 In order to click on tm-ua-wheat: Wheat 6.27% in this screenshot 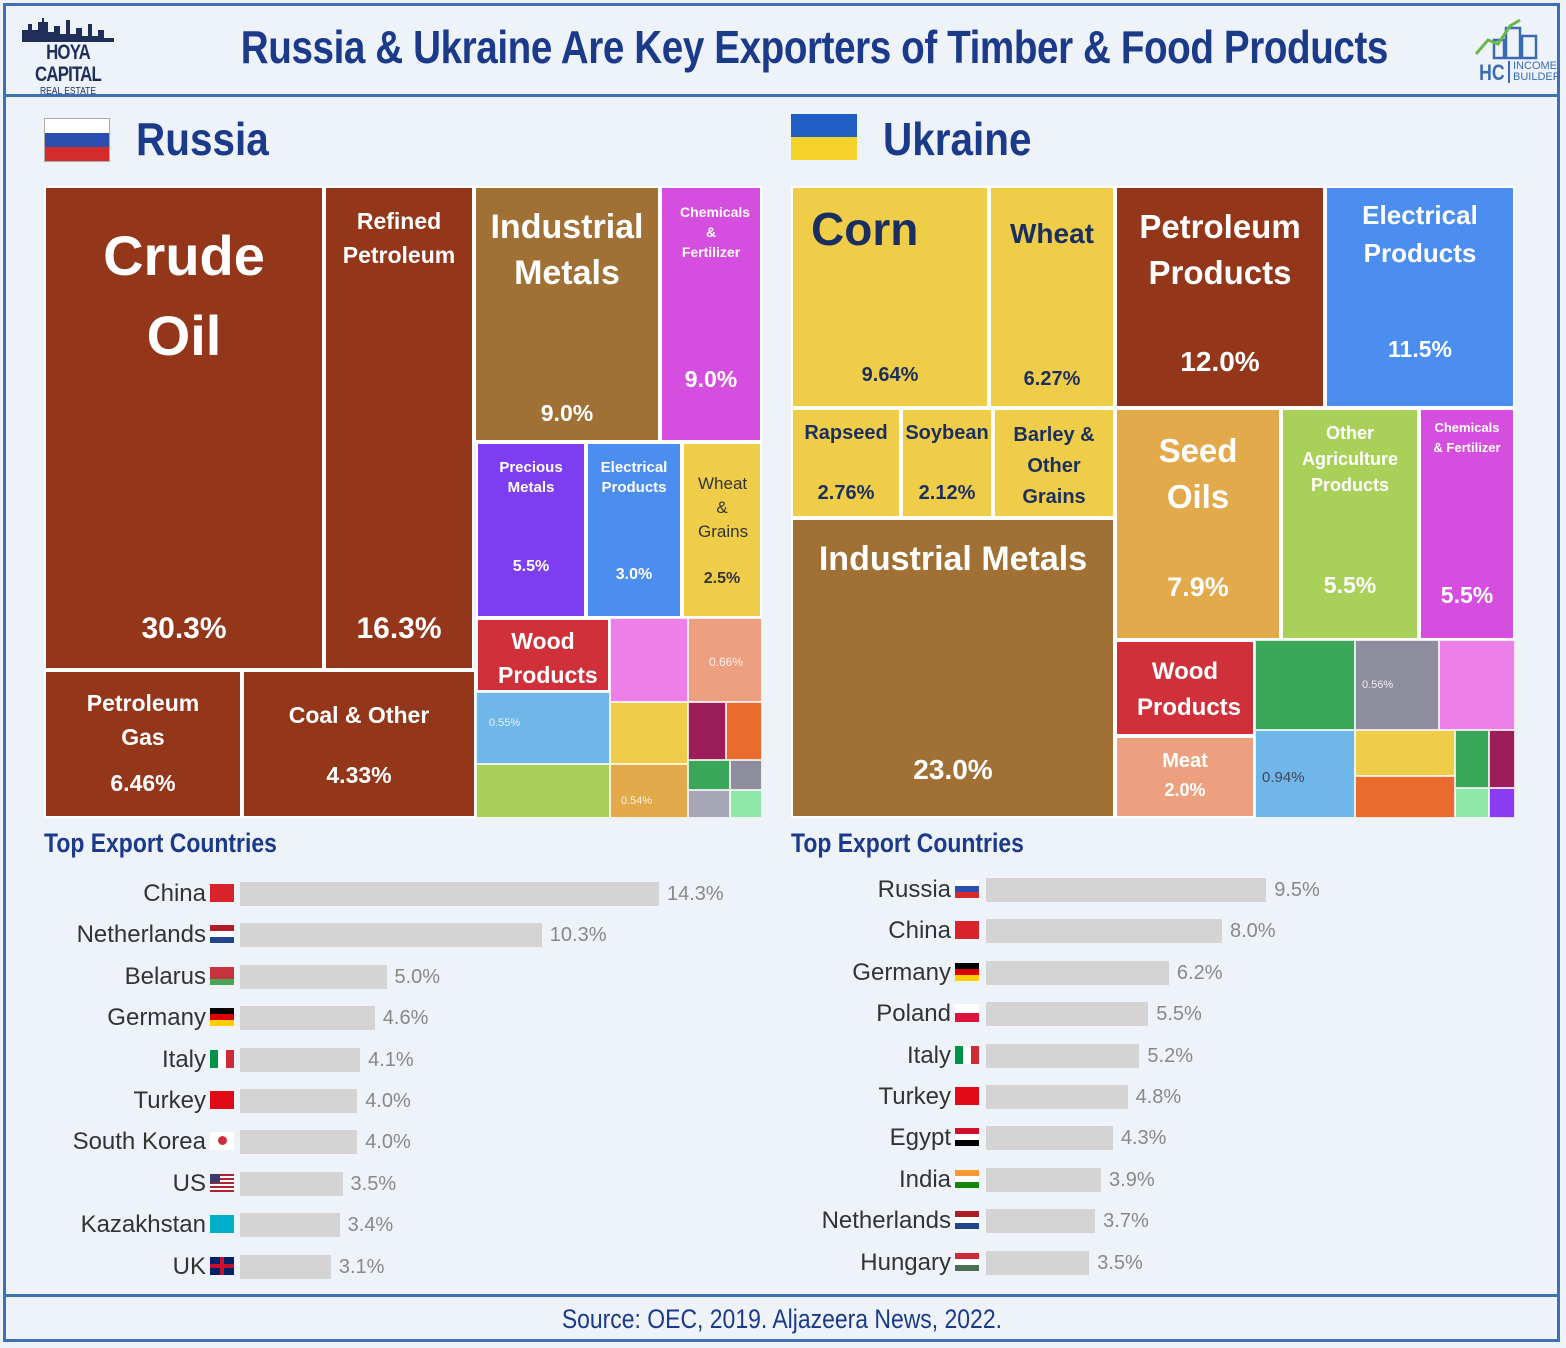, I will do `click(1052, 297)`.